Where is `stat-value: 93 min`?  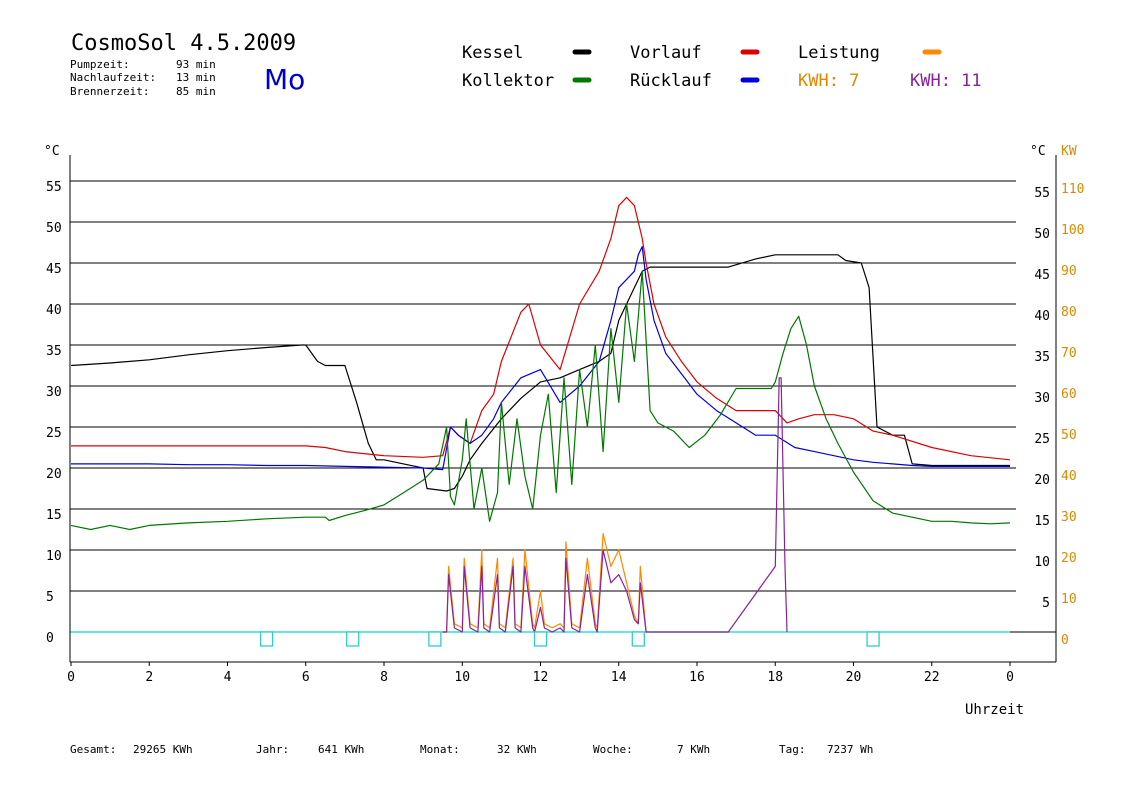
stat-value: 93 min is located at coordinates (196, 64).